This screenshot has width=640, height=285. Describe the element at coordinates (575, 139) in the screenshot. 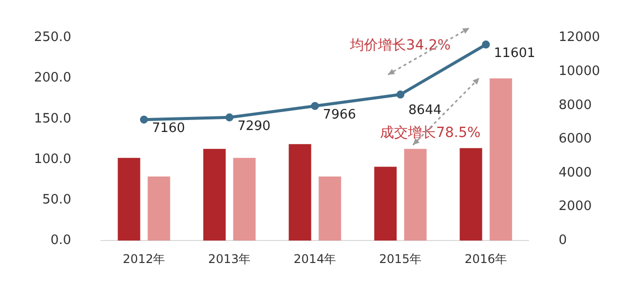

I see `y2-tick-label: 6000` at that location.